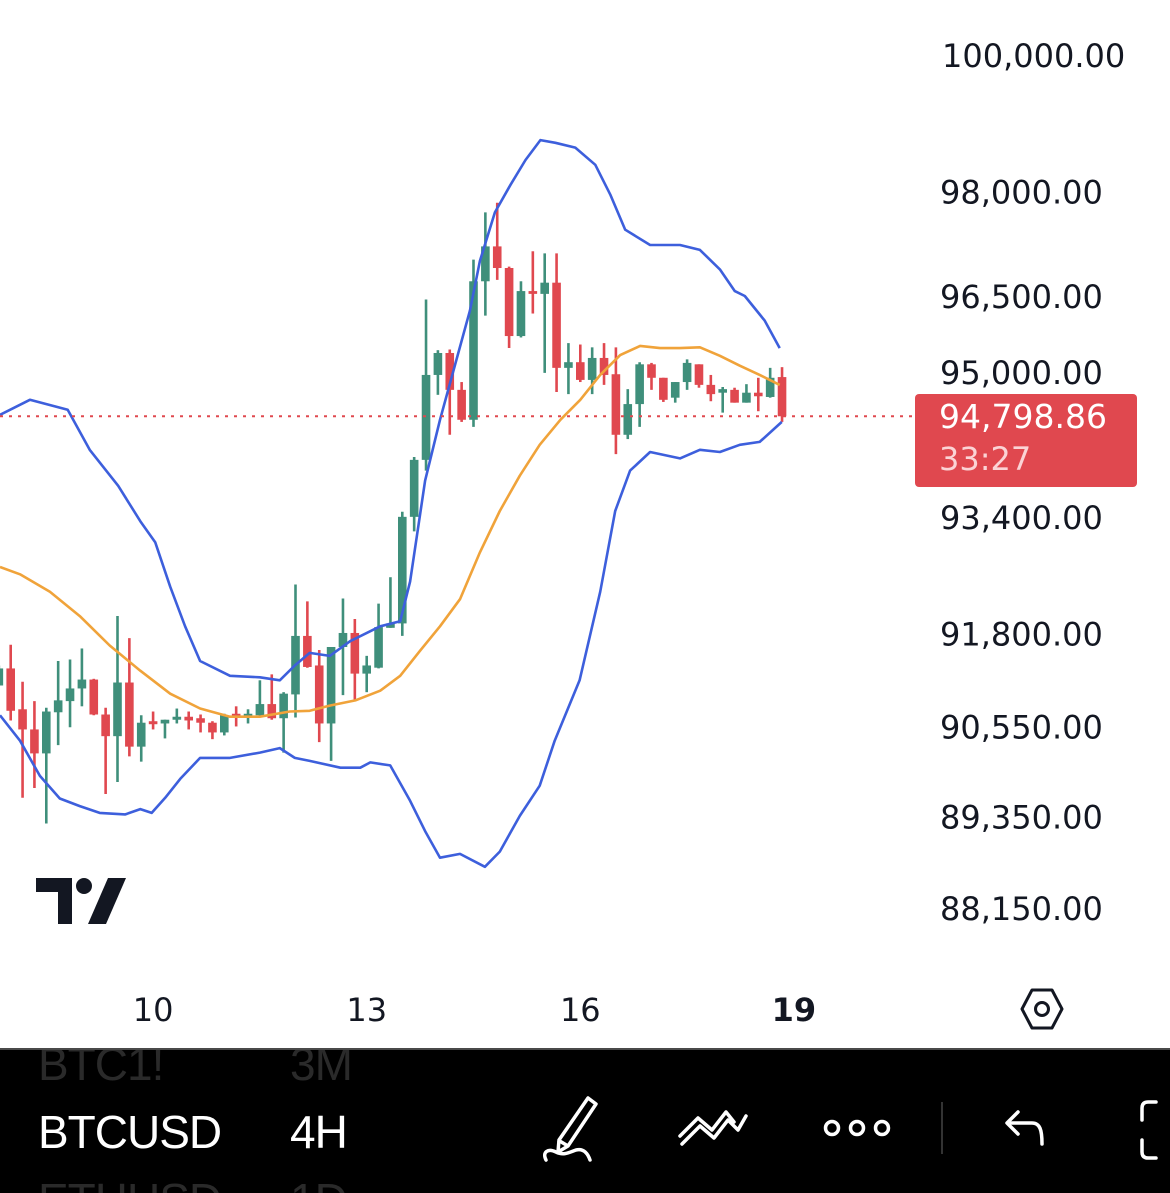 The image size is (1170, 1193). Describe the element at coordinates (942, 1128) in the screenshot. I see `toolbar-divider` at that location.